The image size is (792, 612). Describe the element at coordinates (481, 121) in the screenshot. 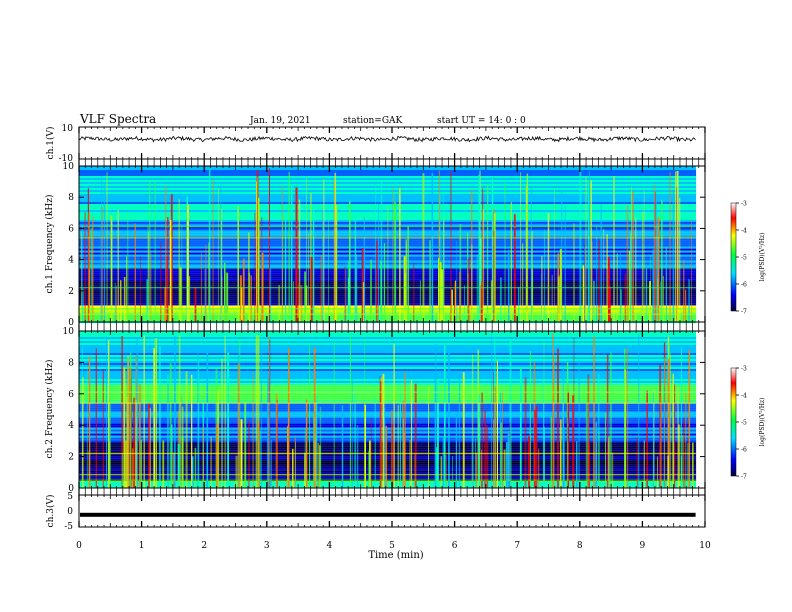

I see `start-time-label: start UT = 14: 0 : 0` at that location.